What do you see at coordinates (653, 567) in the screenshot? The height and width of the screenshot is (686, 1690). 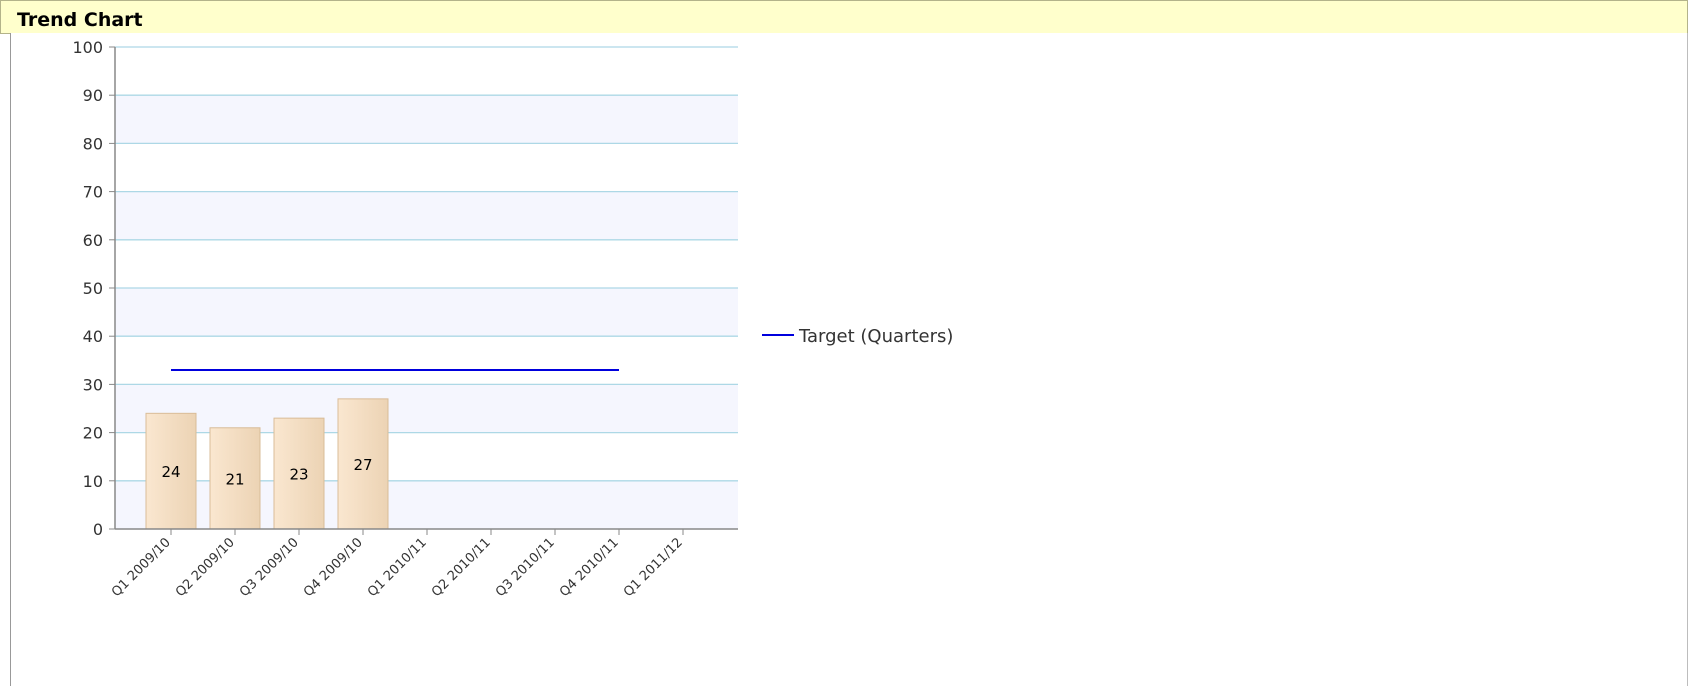 I see `x-tick-label: Q1 2011/12` at bounding box center [653, 567].